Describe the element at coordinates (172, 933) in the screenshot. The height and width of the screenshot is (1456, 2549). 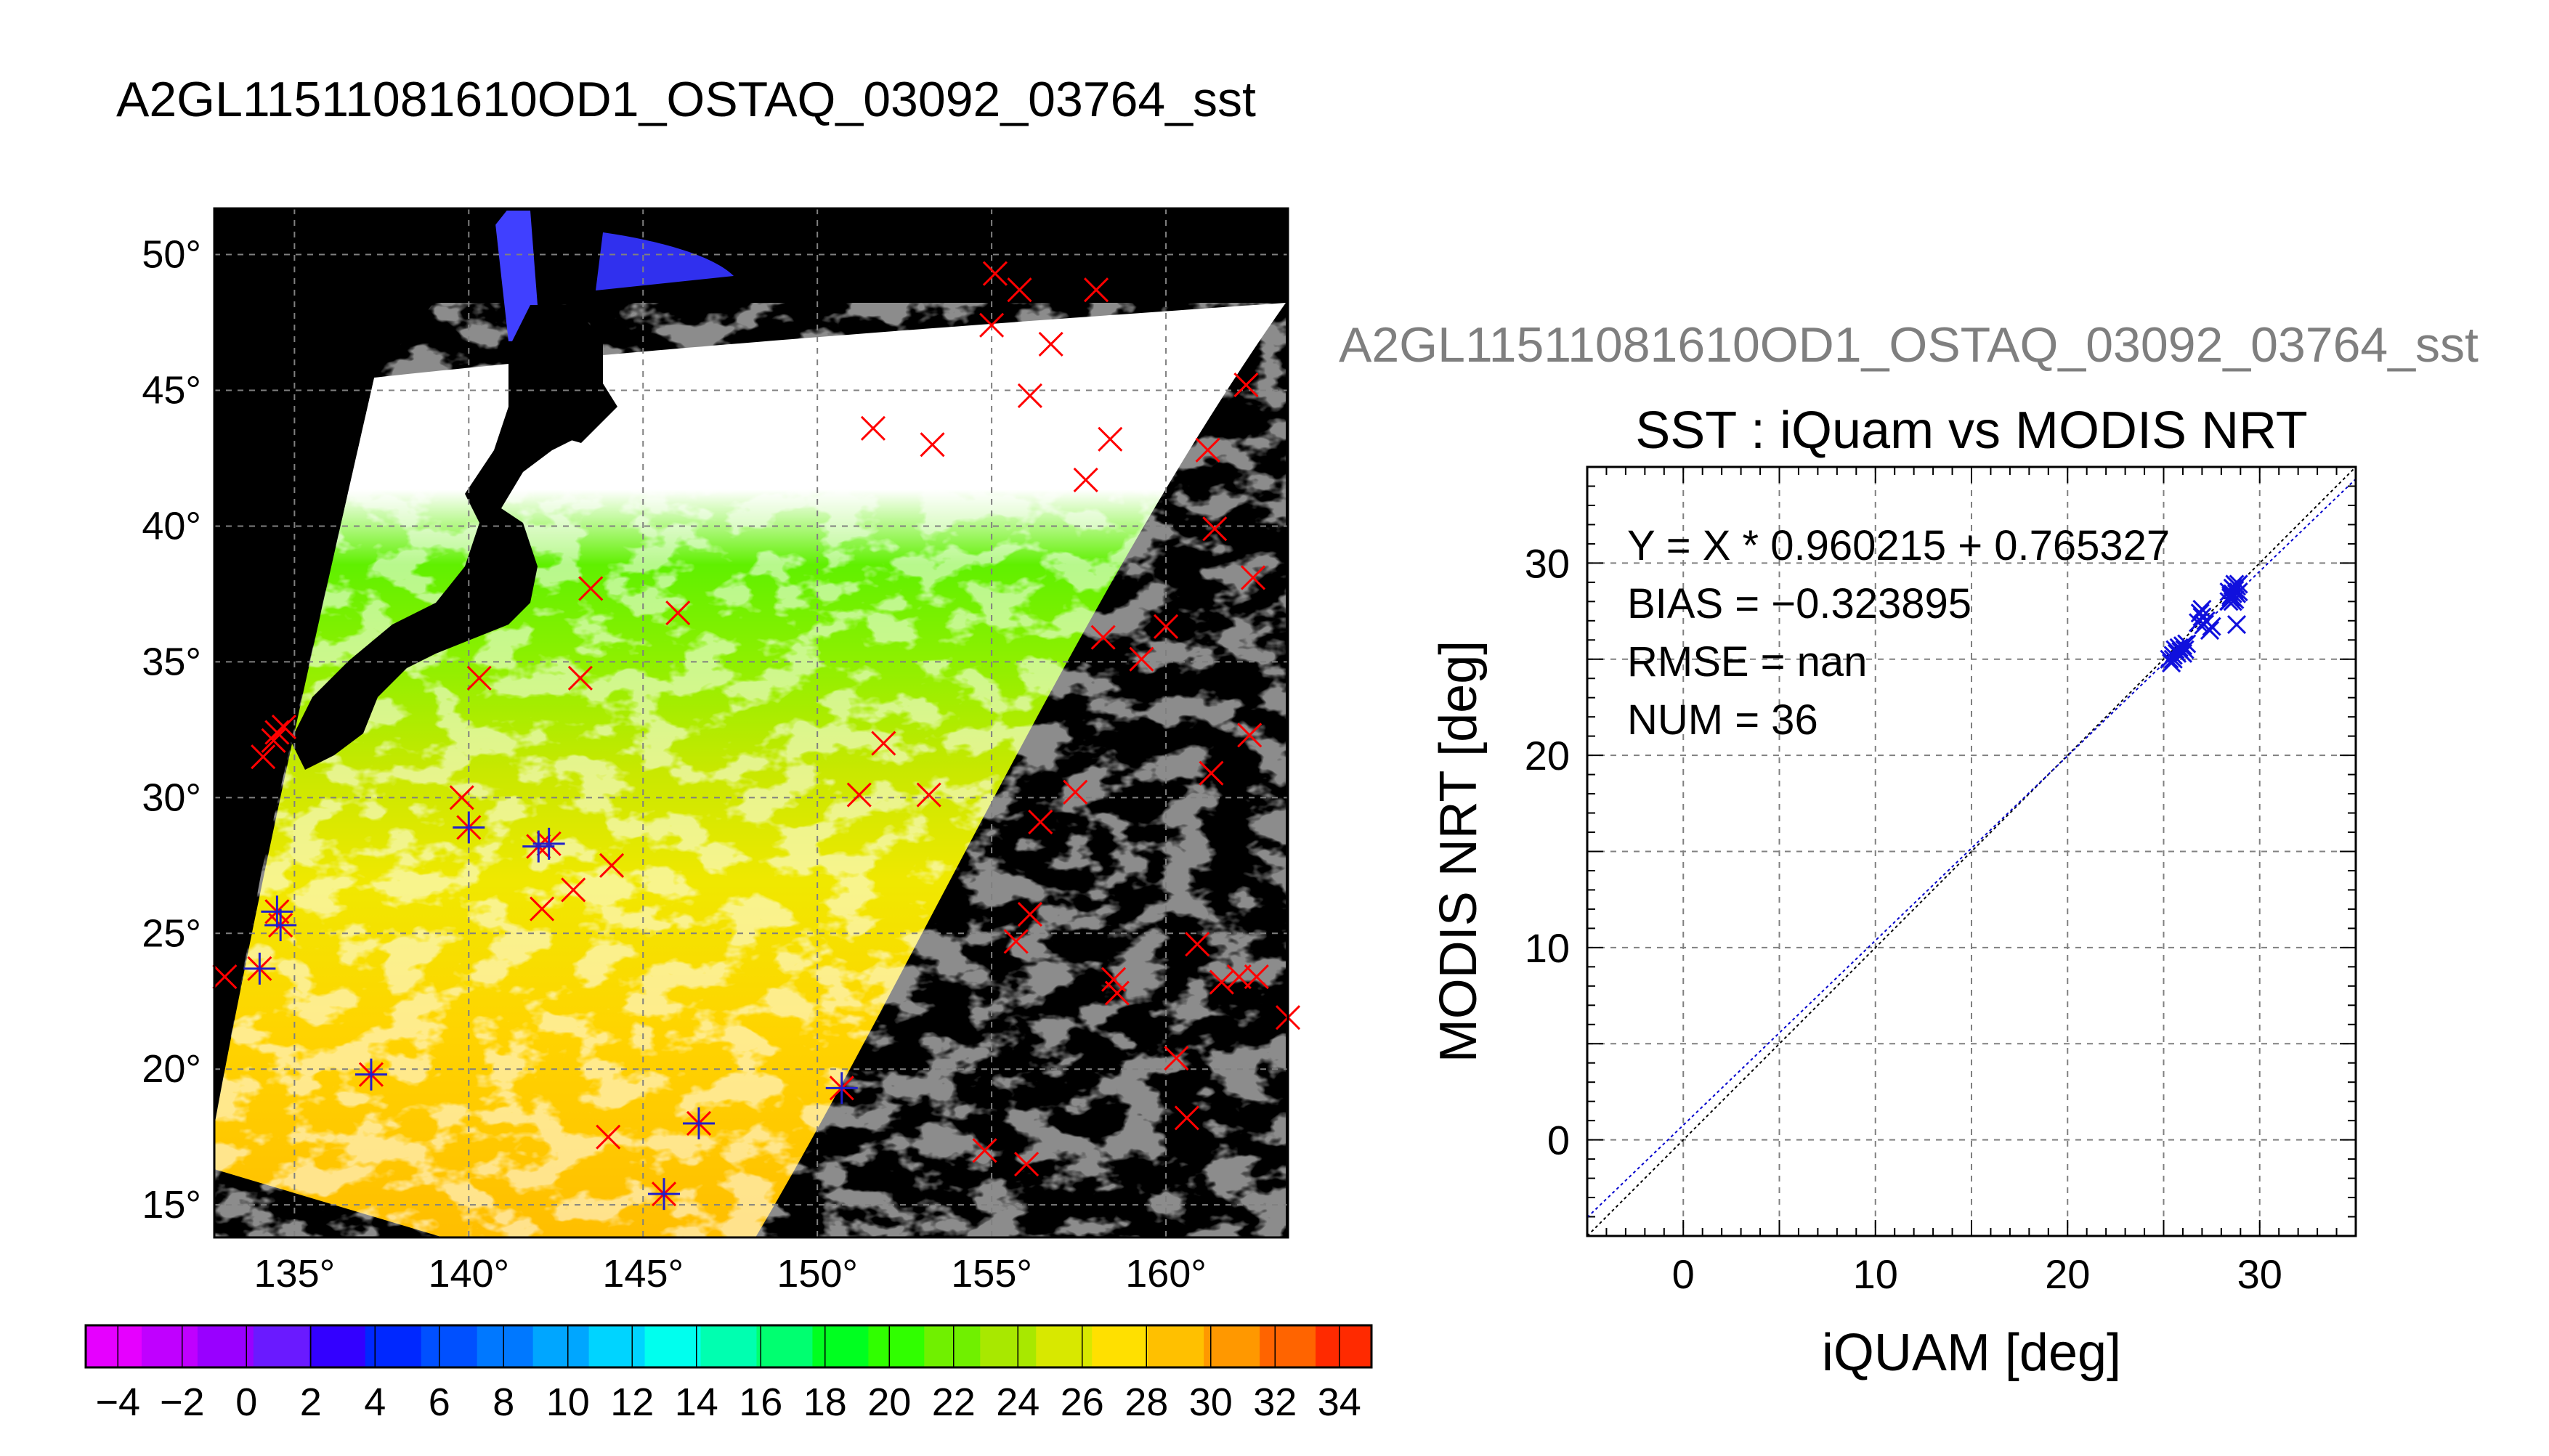
I see `map-lat-tick-label: 25°` at that location.